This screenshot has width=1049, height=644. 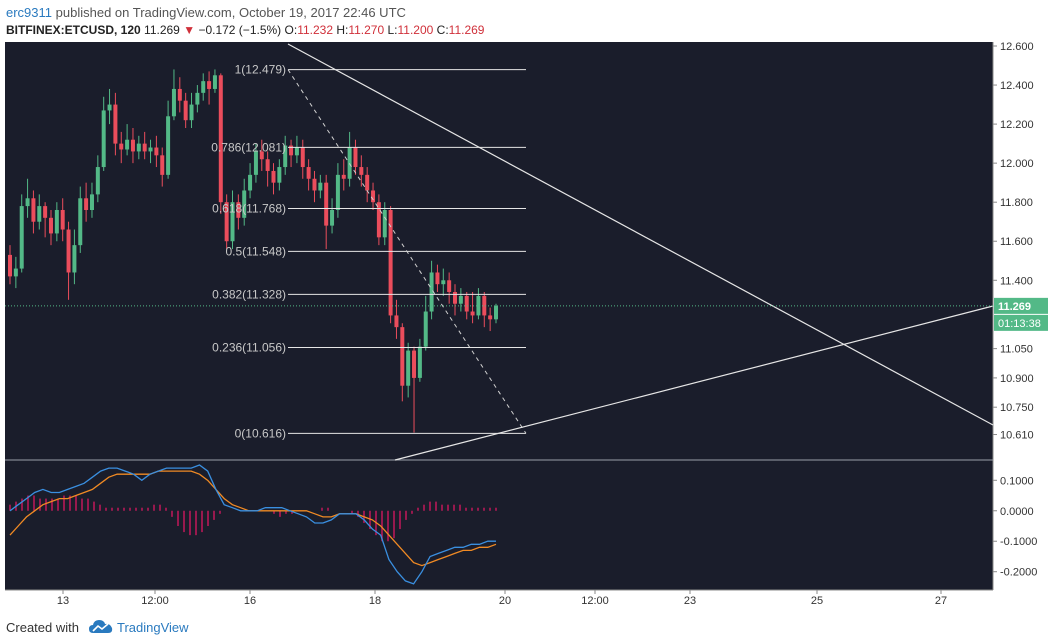 I want to click on price-tick-label: 11.050, so click(x=1016, y=350).